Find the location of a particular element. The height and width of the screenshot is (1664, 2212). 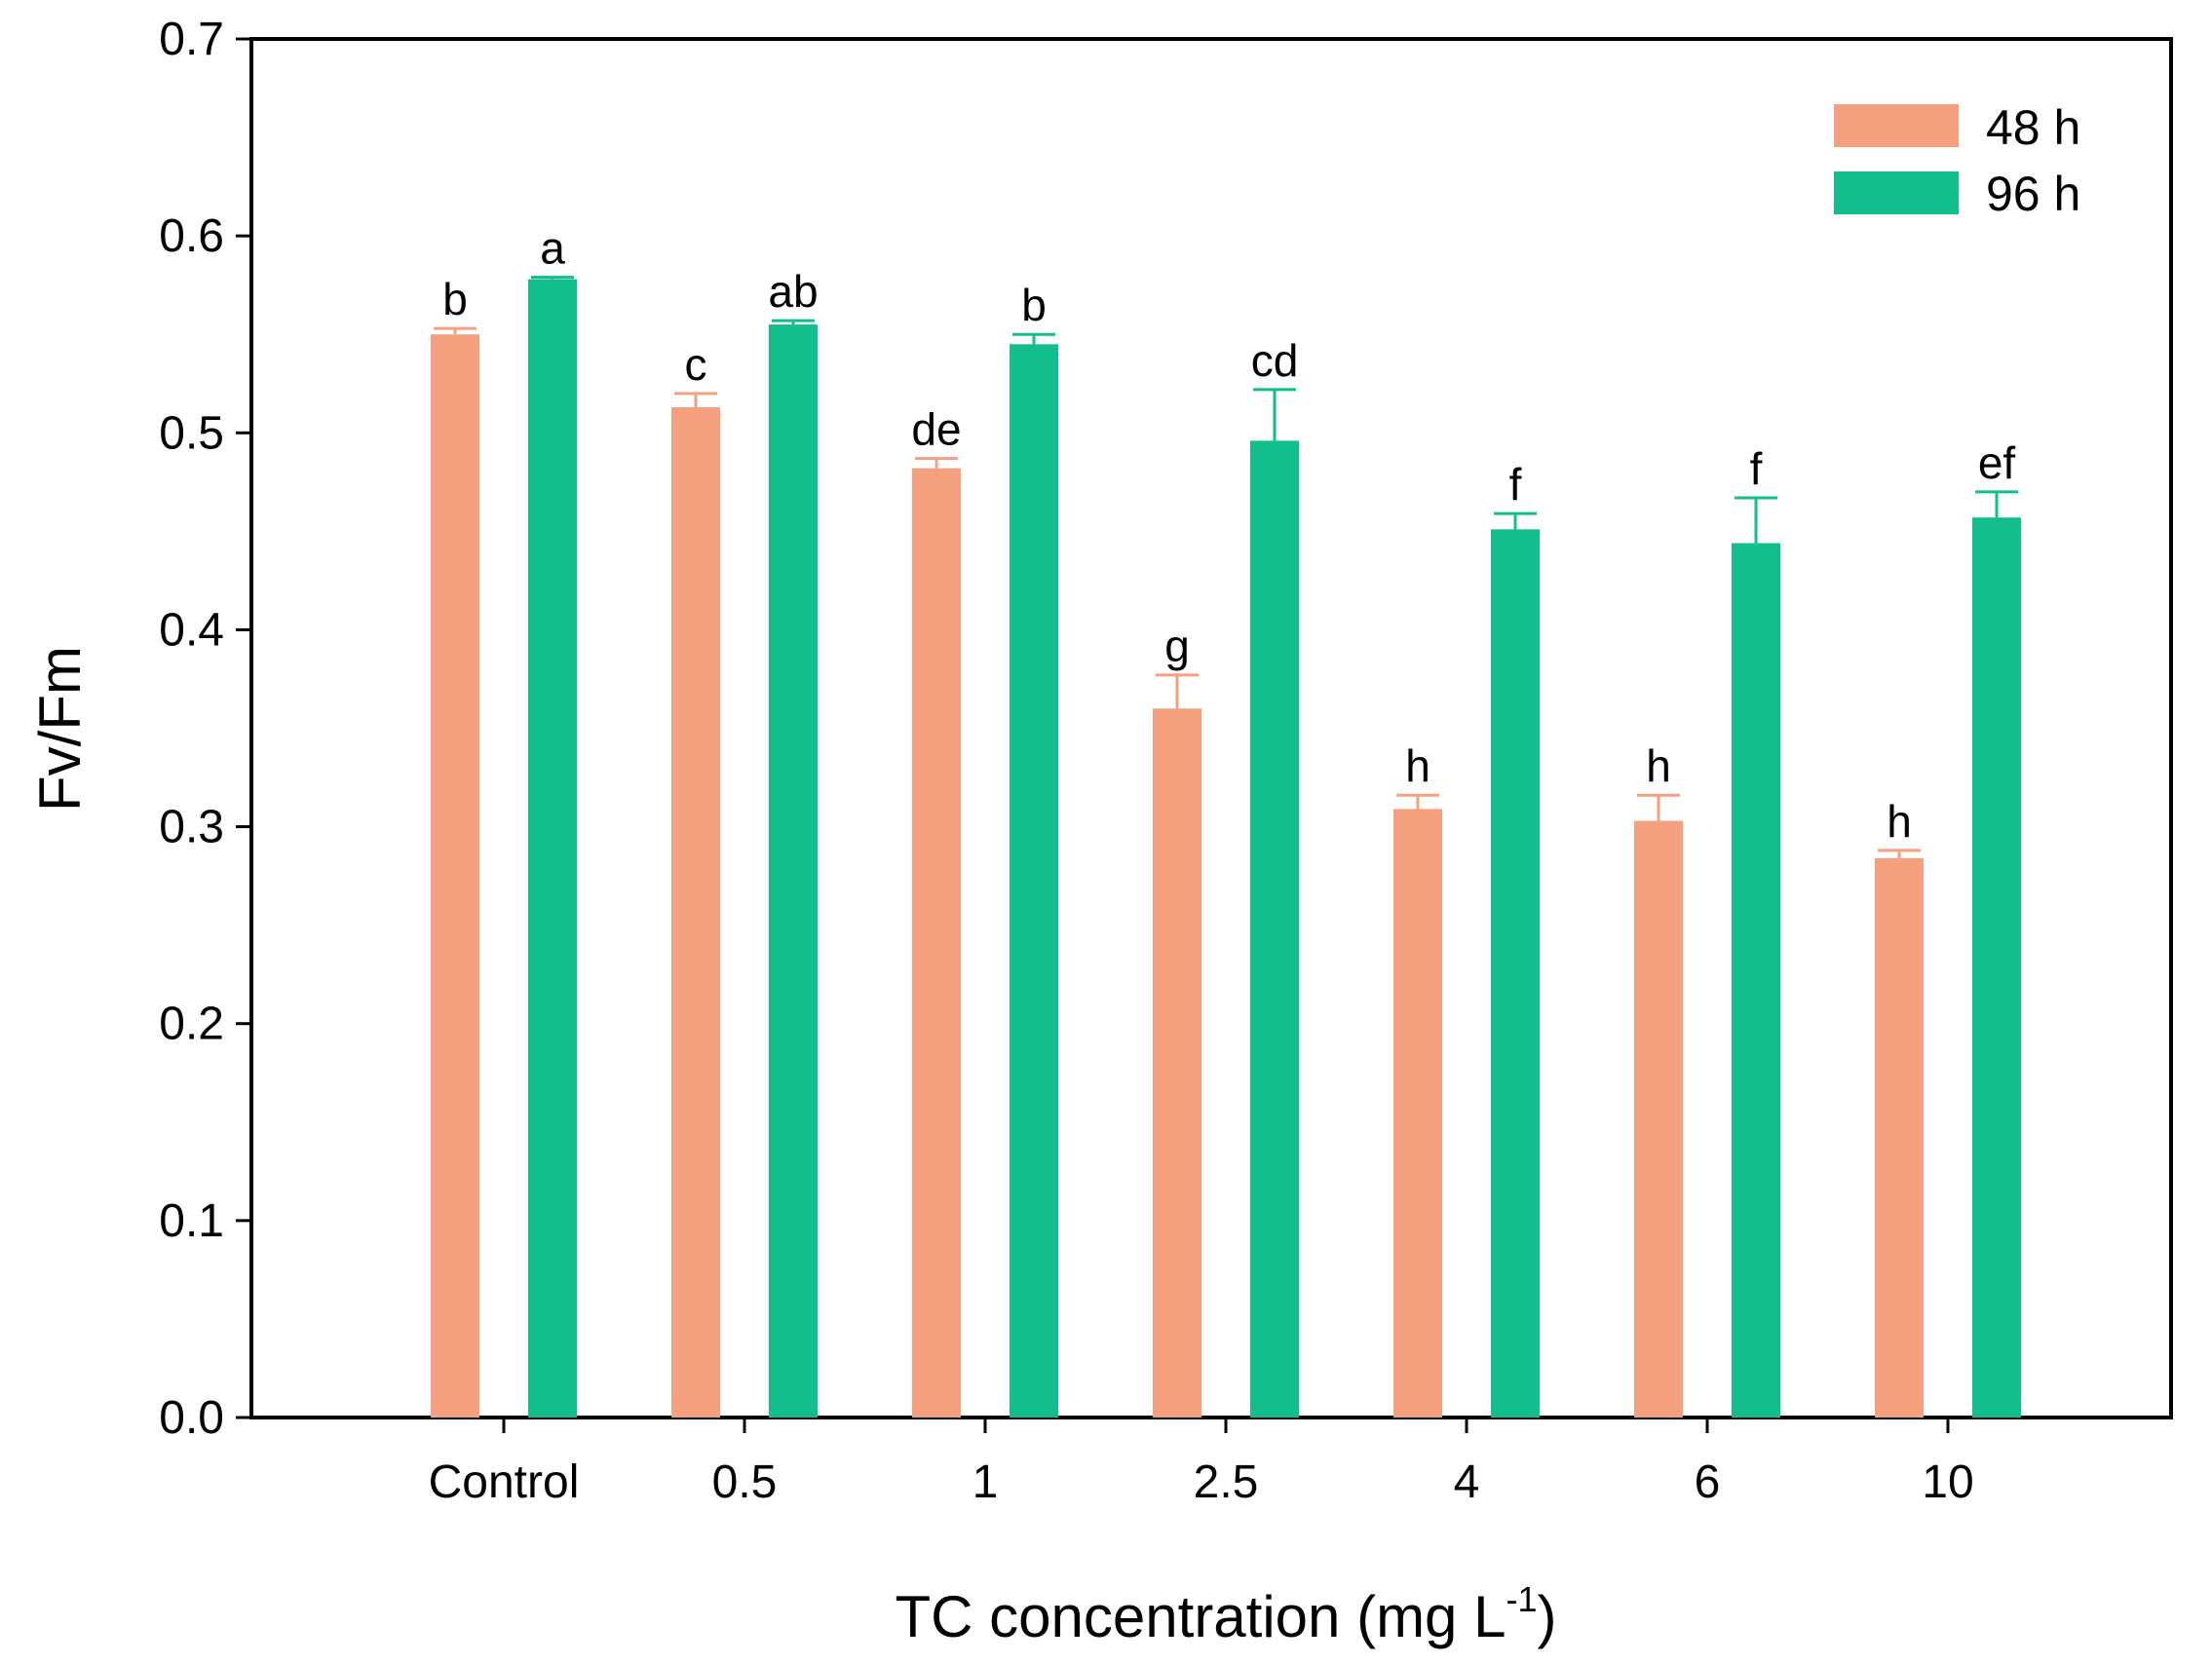

x-axis-title-close: ) is located at coordinates (1547, 1616).